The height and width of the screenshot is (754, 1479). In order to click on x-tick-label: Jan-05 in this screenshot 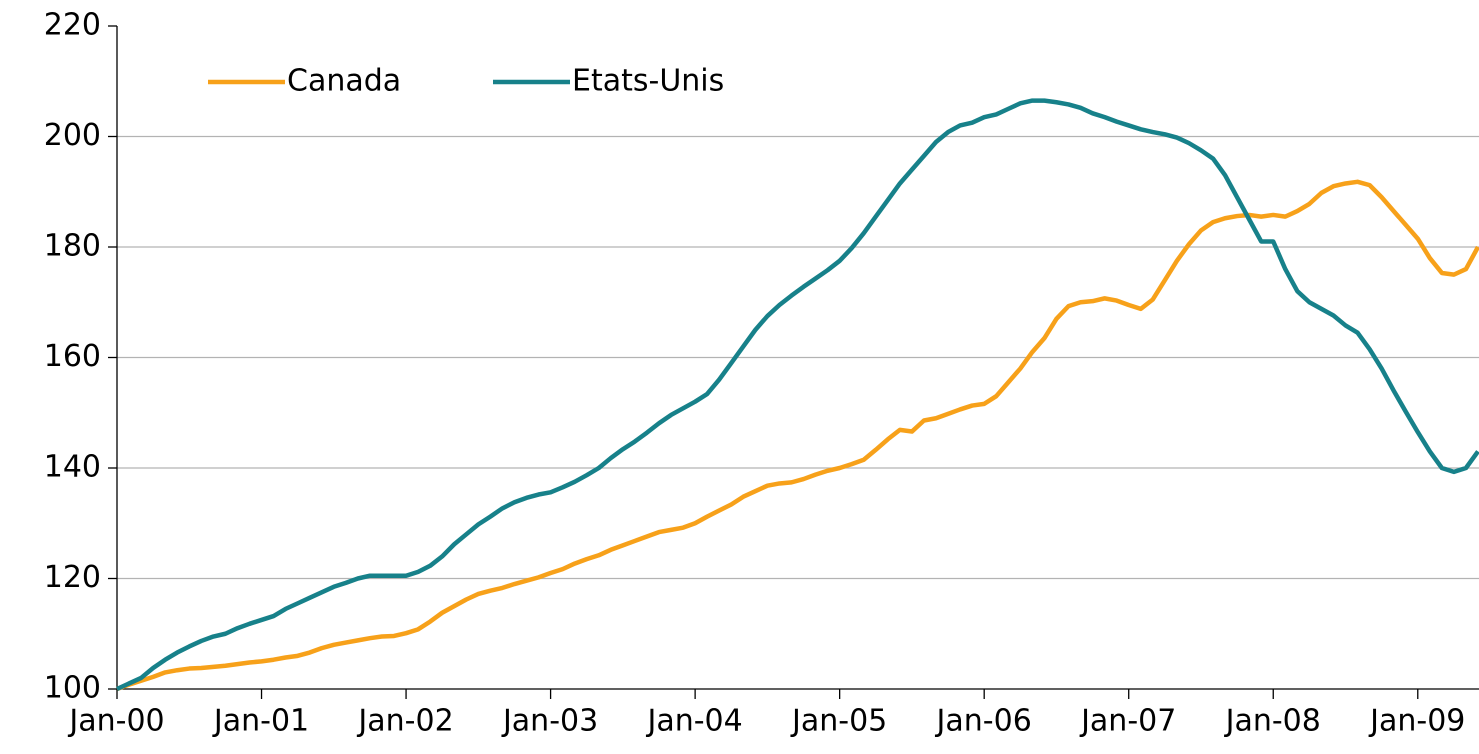, I will do `click(838, 721)`.